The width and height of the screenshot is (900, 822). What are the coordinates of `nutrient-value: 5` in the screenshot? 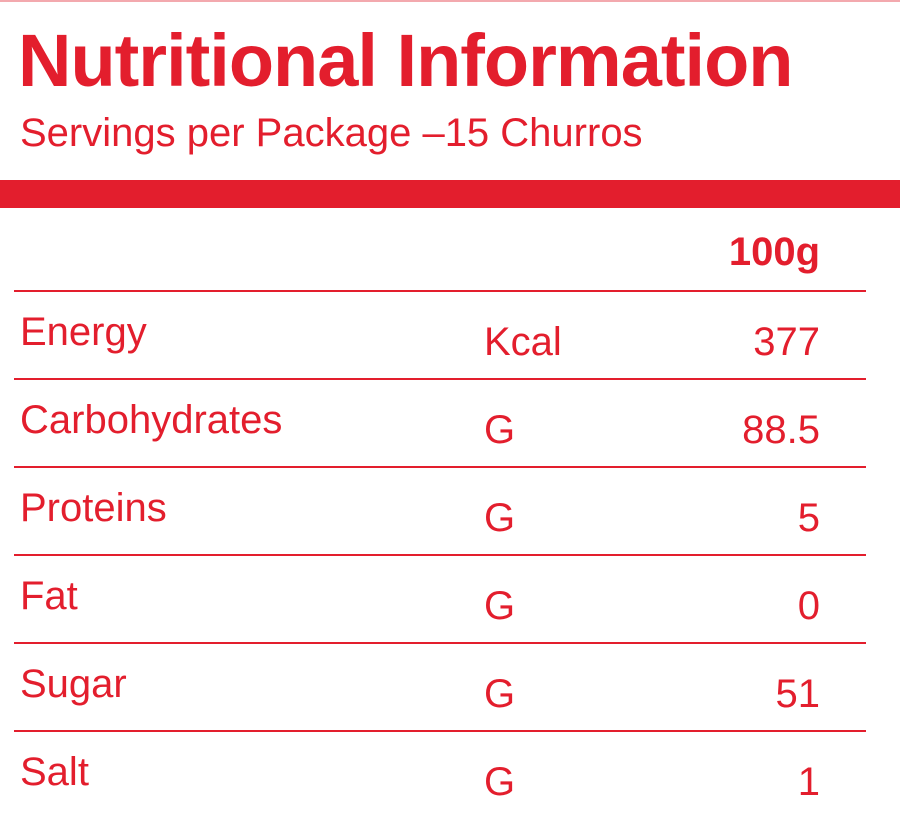 It's located at (808, 518).